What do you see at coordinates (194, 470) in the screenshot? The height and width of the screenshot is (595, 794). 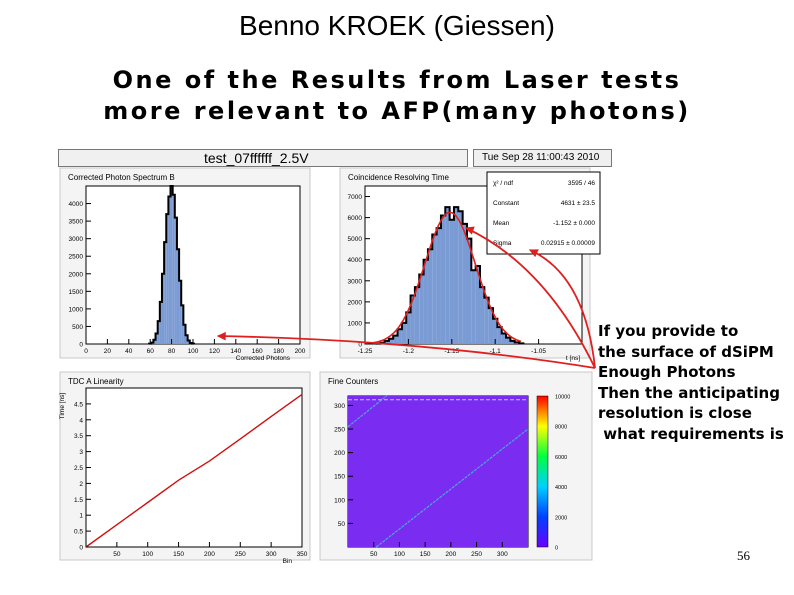 I see `linearity-line` at bounding box center [194, 470].